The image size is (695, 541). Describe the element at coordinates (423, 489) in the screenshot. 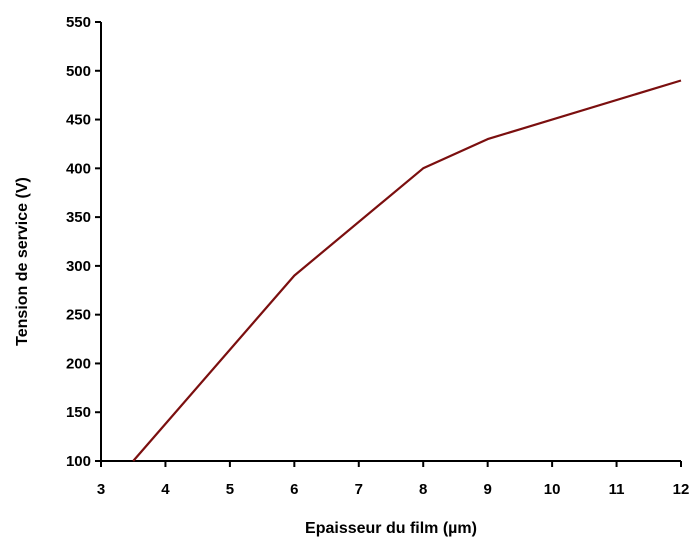

I see `x-tick-label: 8` at that location.